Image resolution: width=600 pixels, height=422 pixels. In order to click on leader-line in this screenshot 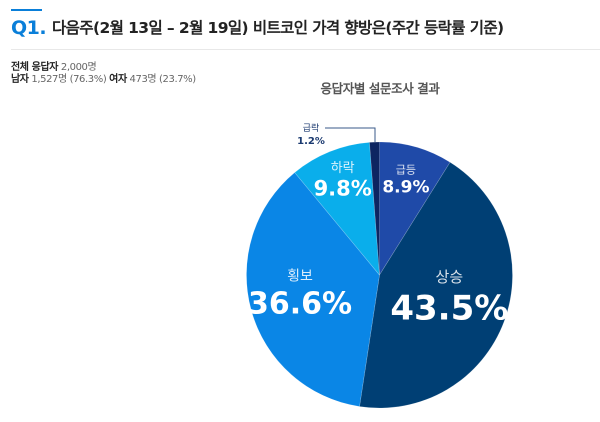, I will do `click(350, 134)`.